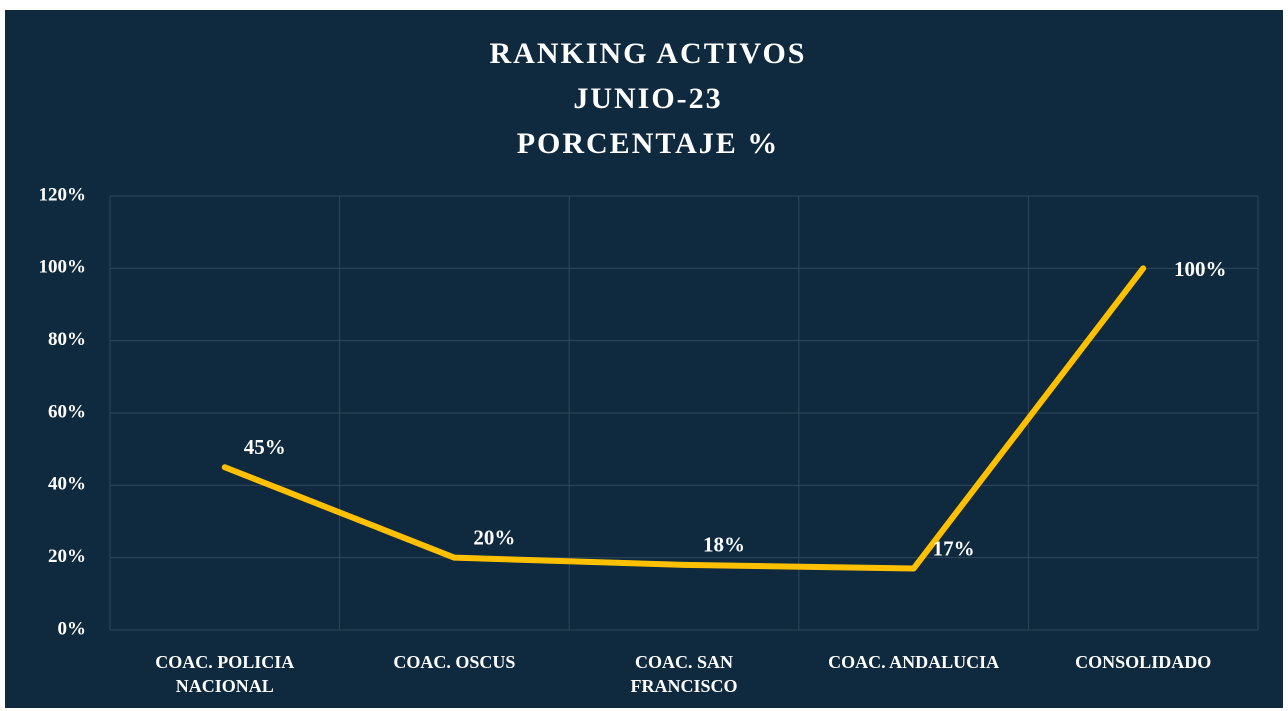 This screenshot has width=1288, height=711. What do you see at coordinates (648, 53) in the screenshot?
I see `chart-title: RANKING ACTIVOS` at bounding box center [648, 53].